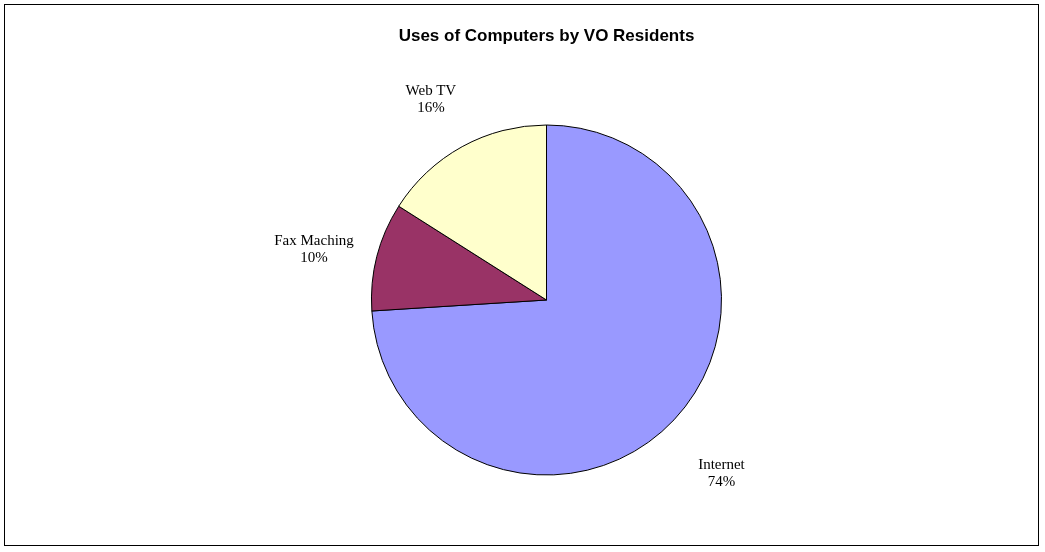 Image resolution: width=1045 pixels, height=552 pixels. I want to click on slice-label: Internet, so click(722, 464).